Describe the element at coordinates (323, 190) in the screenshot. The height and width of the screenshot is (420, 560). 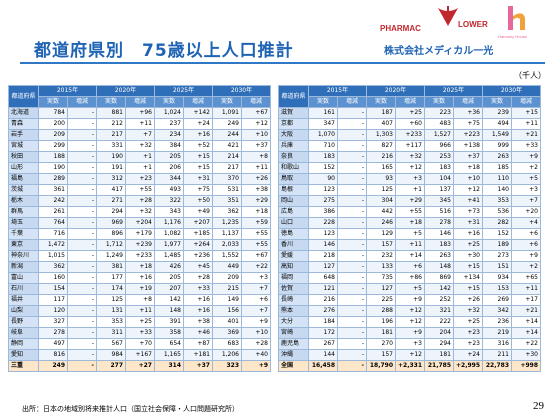
I see `value-cell: 123` at that location.